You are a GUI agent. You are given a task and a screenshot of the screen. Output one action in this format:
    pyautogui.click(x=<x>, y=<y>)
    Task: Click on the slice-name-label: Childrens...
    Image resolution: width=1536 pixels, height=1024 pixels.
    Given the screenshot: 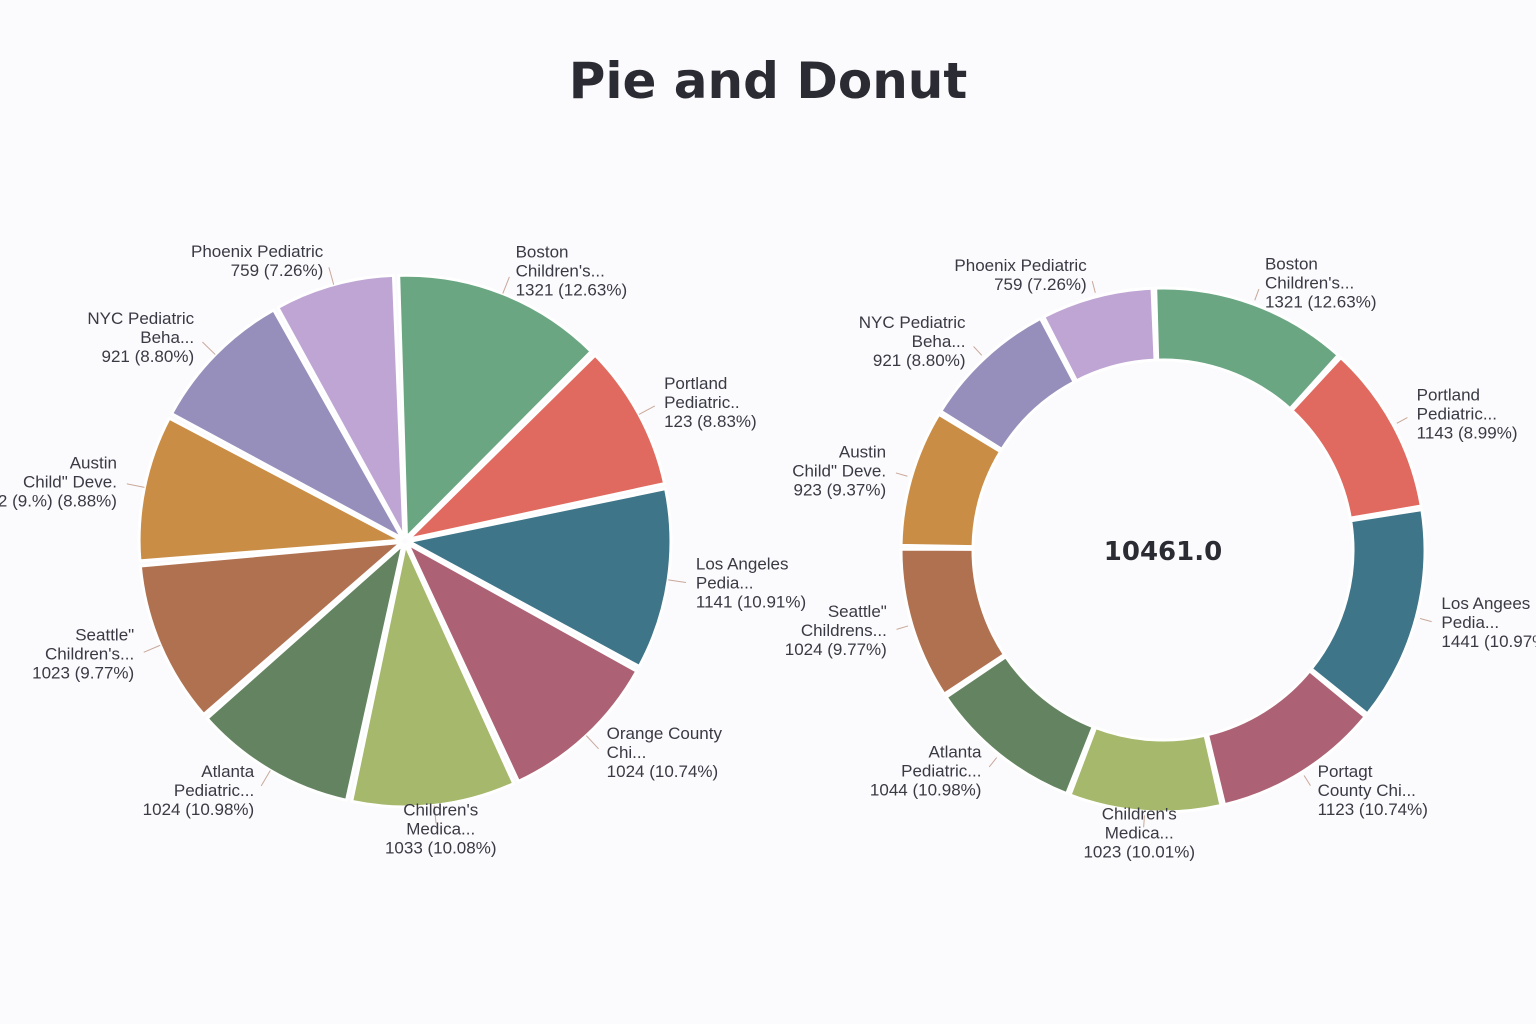 What is the action you would take?
    pyautogui.click(x=844, y=630)
    